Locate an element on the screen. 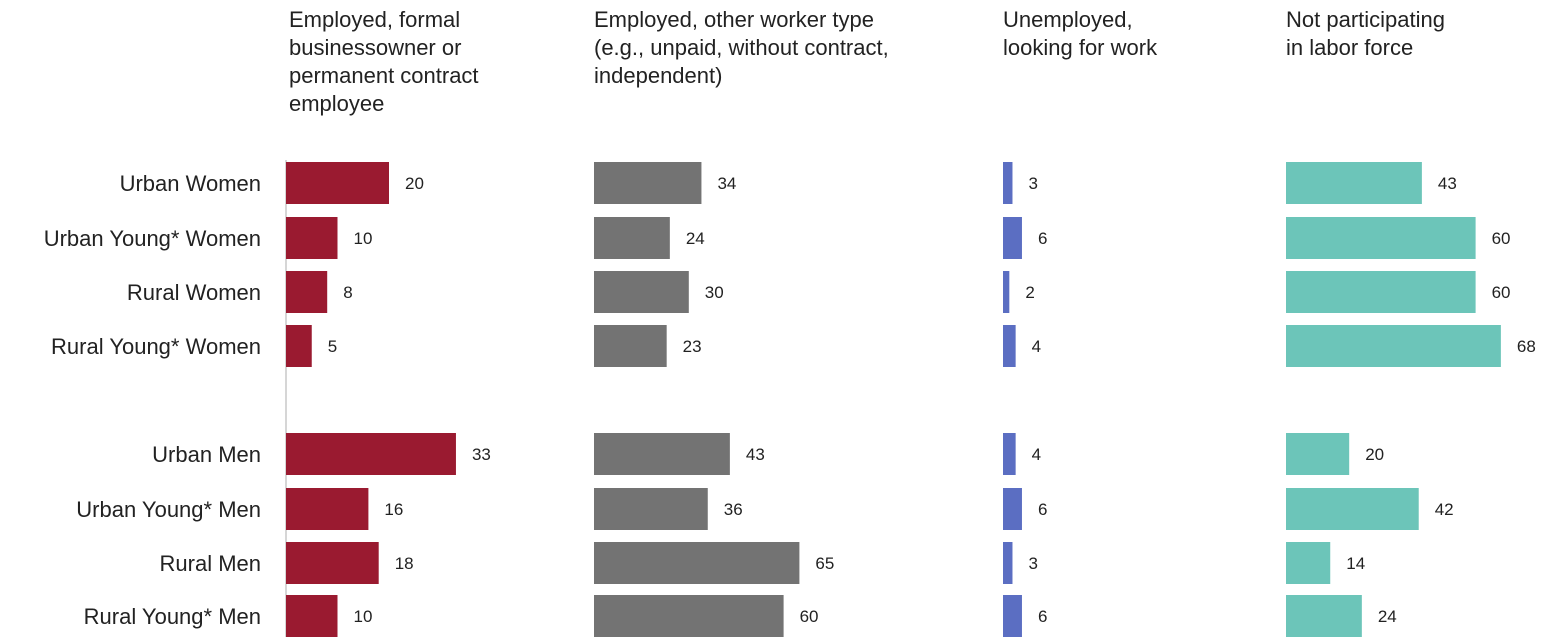 The height and width of the screenshot is (637, 1557). data-label: 14 is located at coordinates (1355, 563).